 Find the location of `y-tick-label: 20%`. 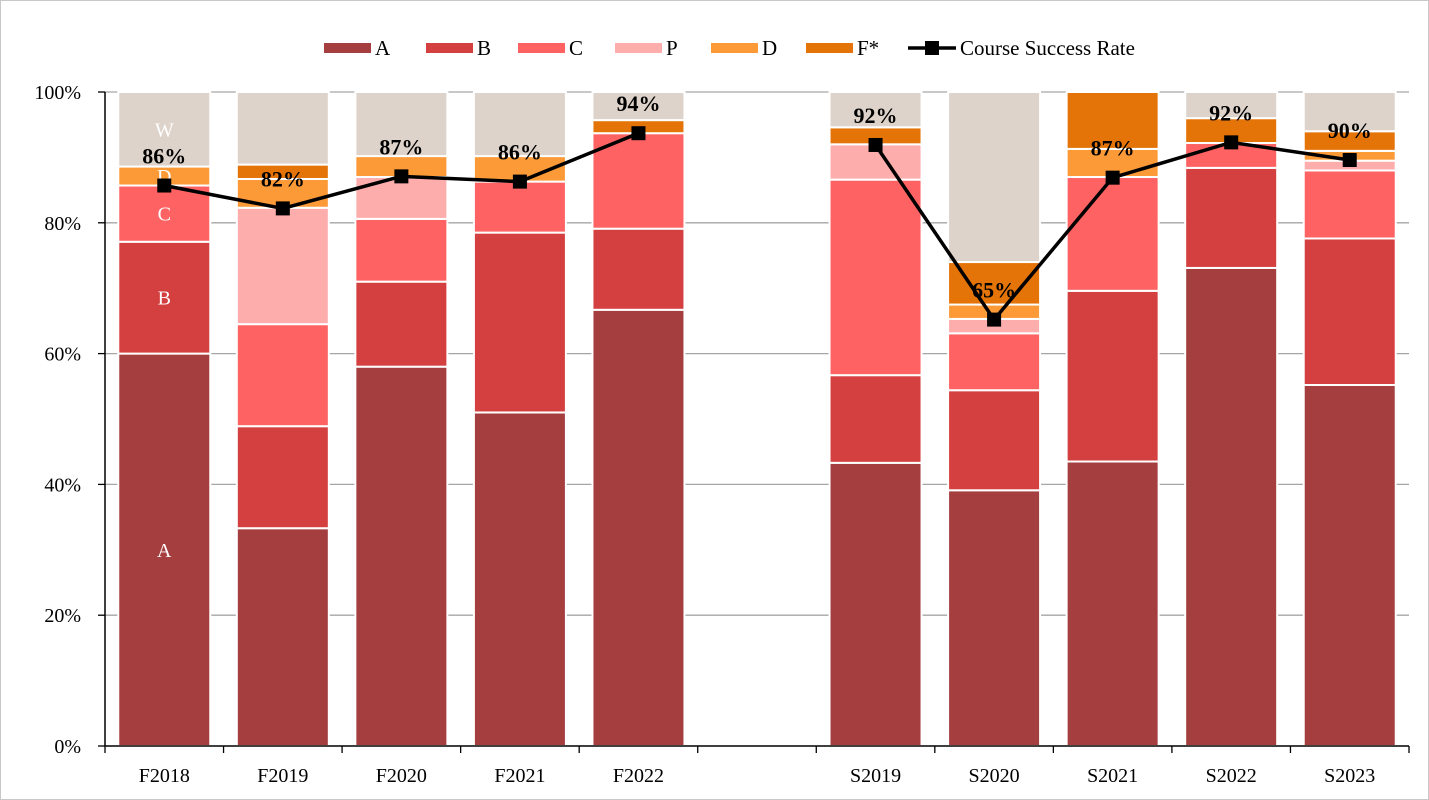

y-tick-label: 20% is located at coordinates (62, 616).